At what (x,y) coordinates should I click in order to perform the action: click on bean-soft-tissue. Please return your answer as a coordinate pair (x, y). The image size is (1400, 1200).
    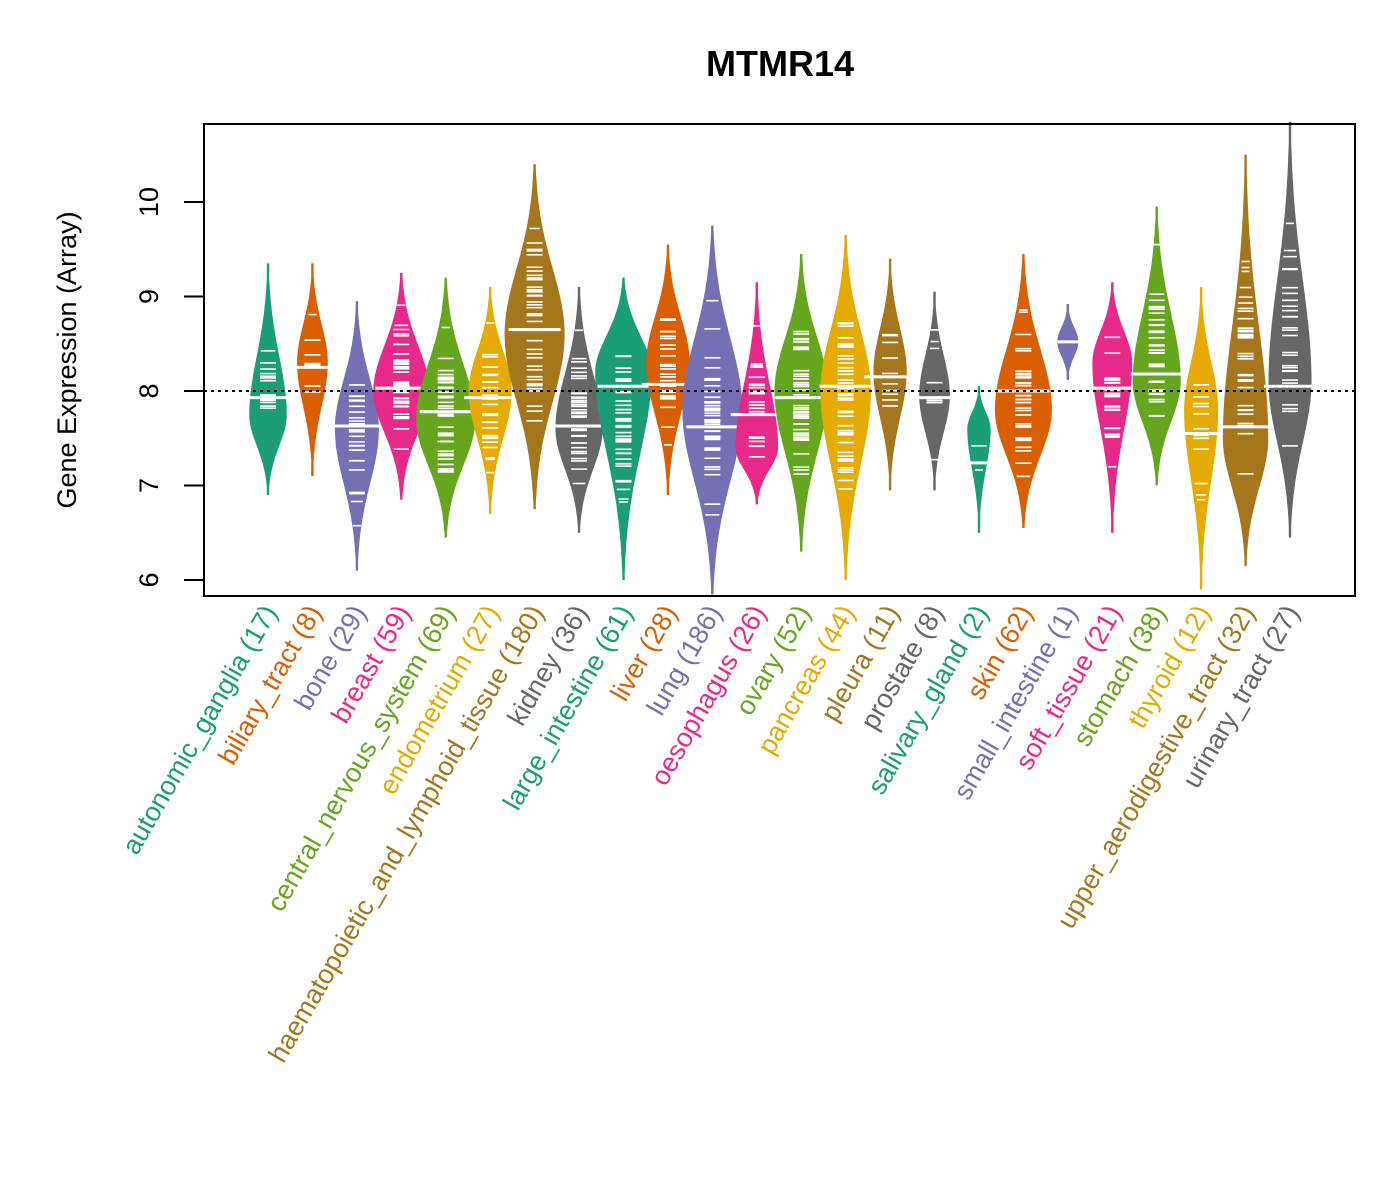
    Looking at the image, I should click on (1112, 407).